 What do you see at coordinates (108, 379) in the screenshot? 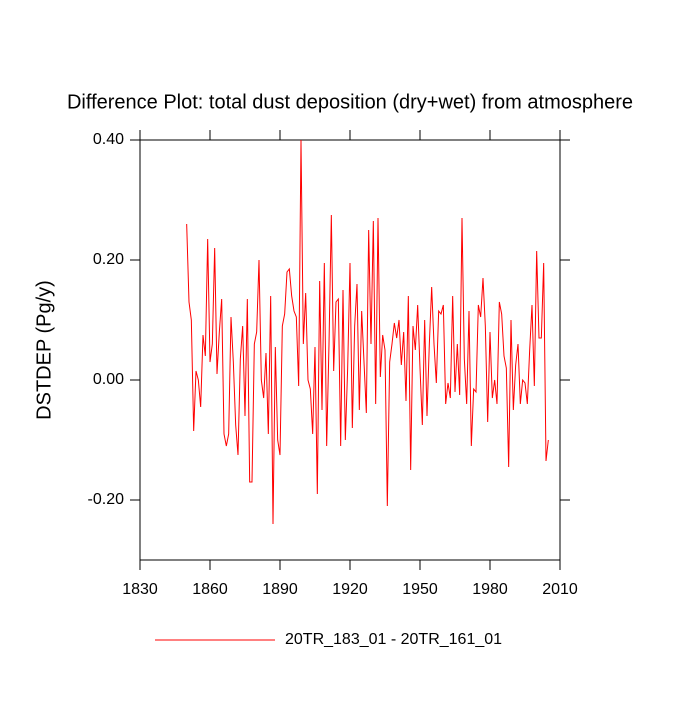
I see `y-tick-label: 0.00` at bounding box center [108, 379].